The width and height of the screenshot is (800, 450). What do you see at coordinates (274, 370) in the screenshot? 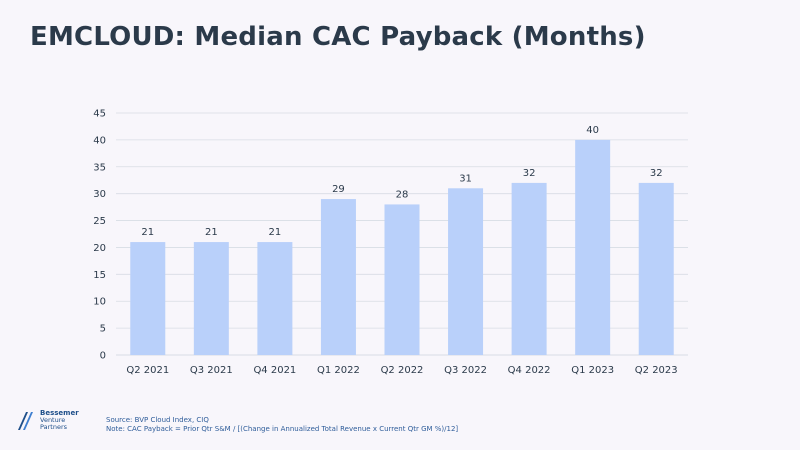
I see `x-tick-label: Q4 2021` at bounding box center [274, 370].